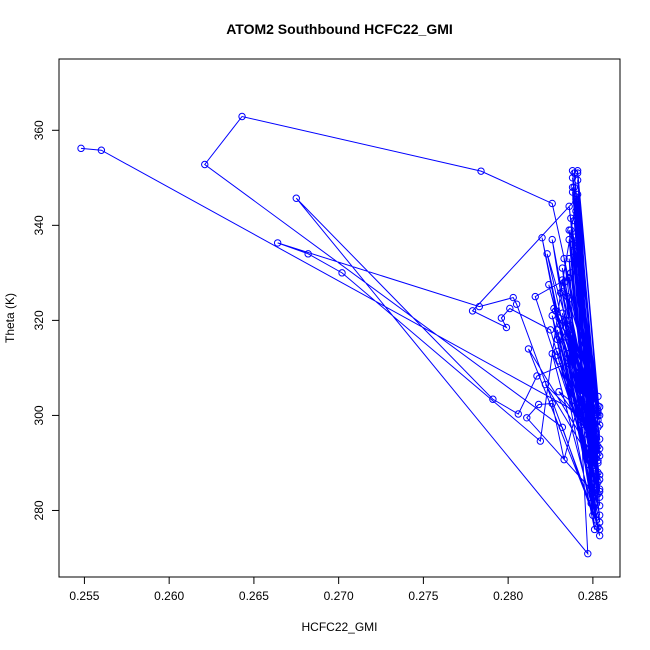 The image size is (650, 650). Describe the element at coordinates (593, 596) in the screenshot. I see `x-tick-label: 0.285` at that location.